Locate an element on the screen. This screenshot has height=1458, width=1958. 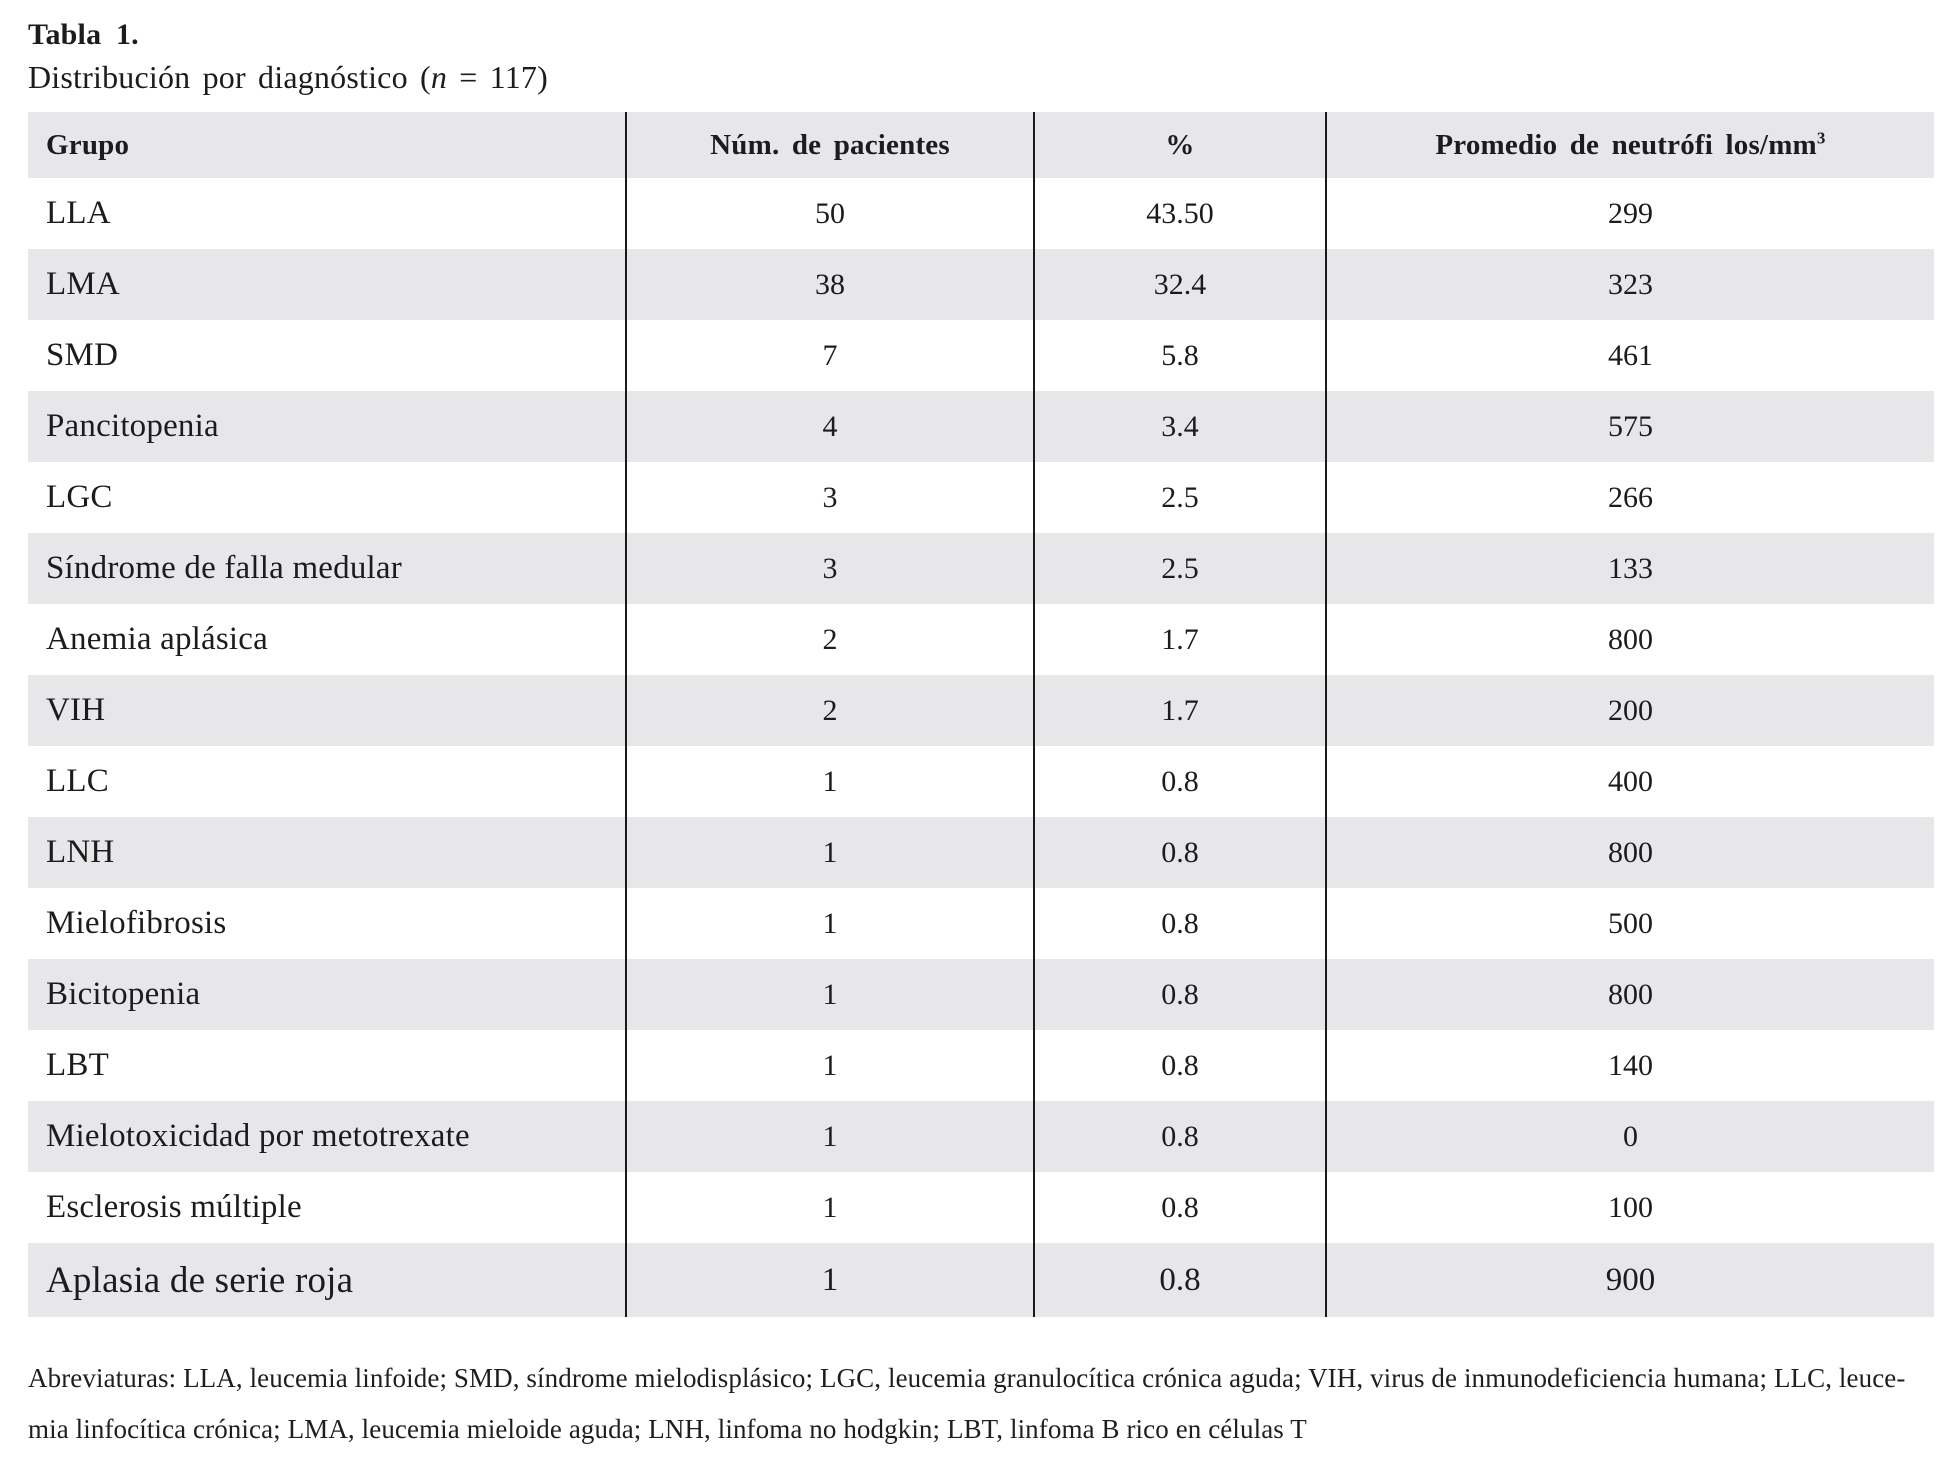
column-header-percent: % is located at coordinates (1179, 145).